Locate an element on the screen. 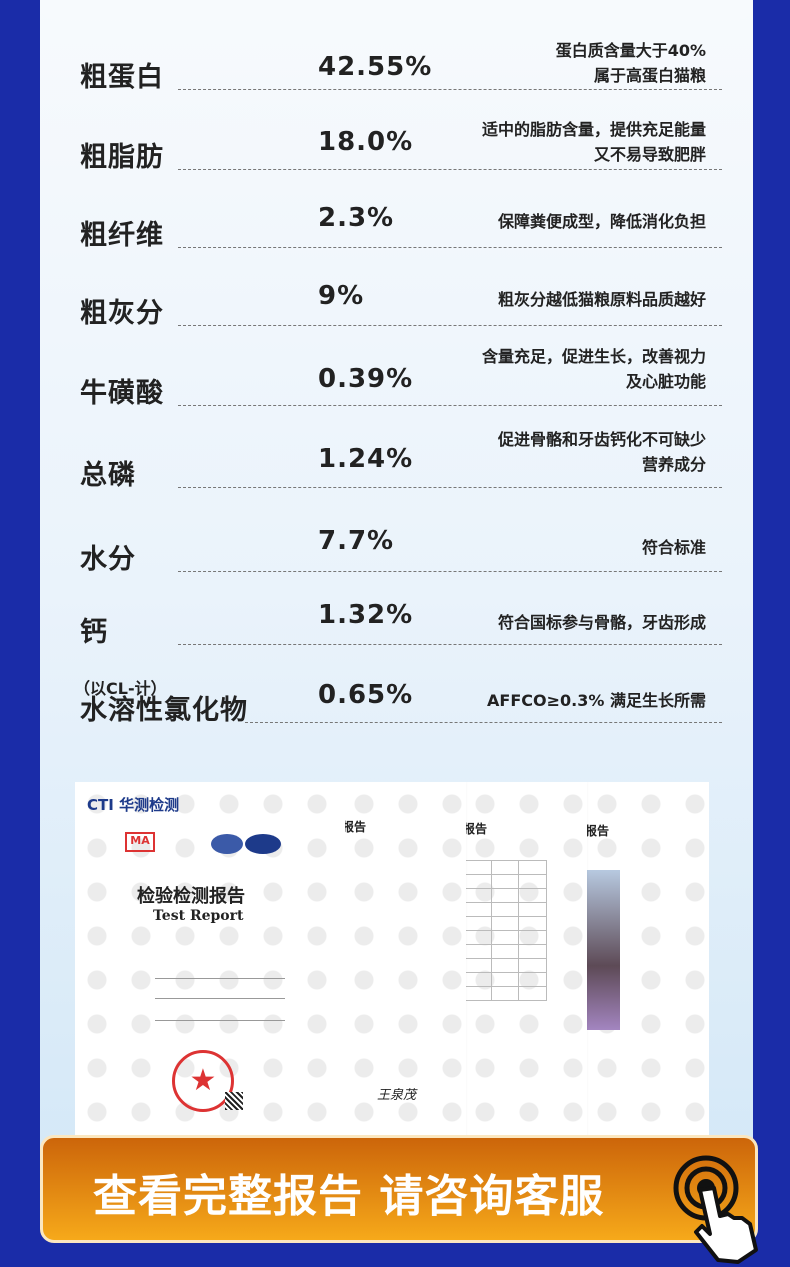 The width and height of the screenshot is (790, 1267). nutrient-row: 粗灰分 9% 粗灰分越低猫粮原料品质越好 is located at coordinates (395, 288).